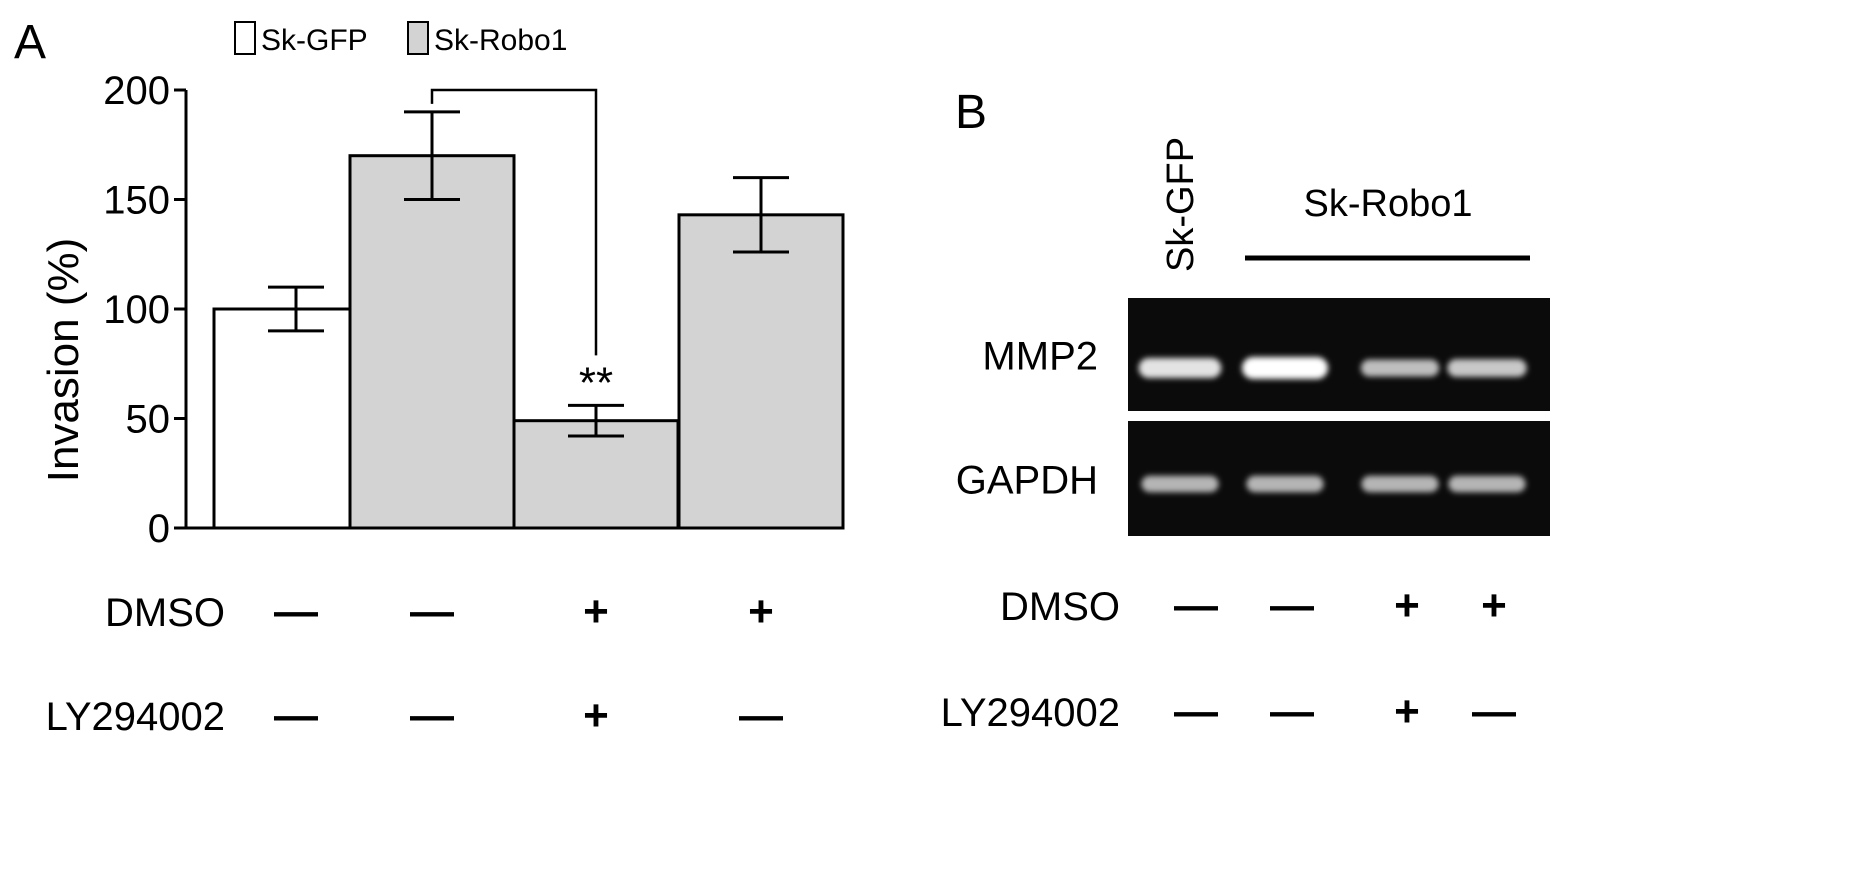 This screenshot has height=878, width=1854. Describe the element at coordinates (148, 420) in the screenshot. I see `y-tick-label: 50` at that location.